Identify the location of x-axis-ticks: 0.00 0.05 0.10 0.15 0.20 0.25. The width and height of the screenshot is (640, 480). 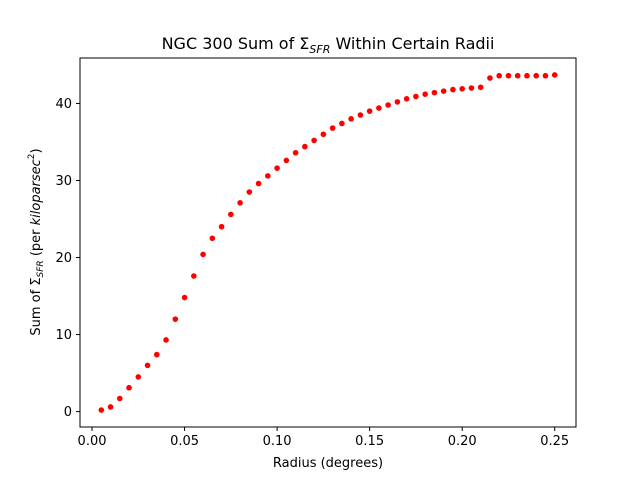
(323, 438).